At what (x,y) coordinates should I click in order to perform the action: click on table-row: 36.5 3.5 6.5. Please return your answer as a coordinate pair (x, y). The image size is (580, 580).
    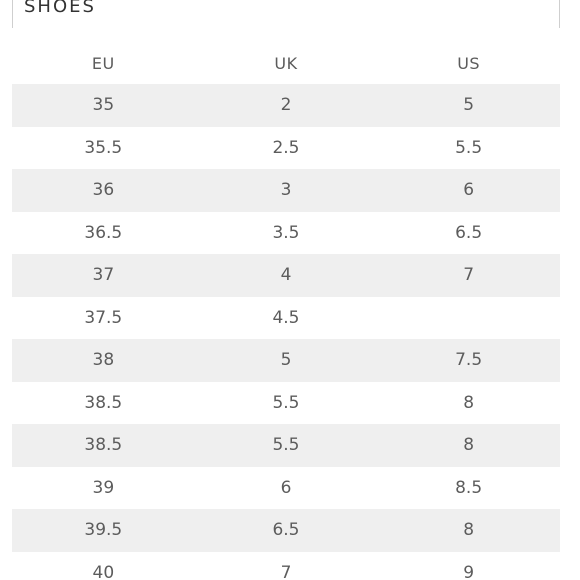
    Looking at the image, I should click on (286, 233).